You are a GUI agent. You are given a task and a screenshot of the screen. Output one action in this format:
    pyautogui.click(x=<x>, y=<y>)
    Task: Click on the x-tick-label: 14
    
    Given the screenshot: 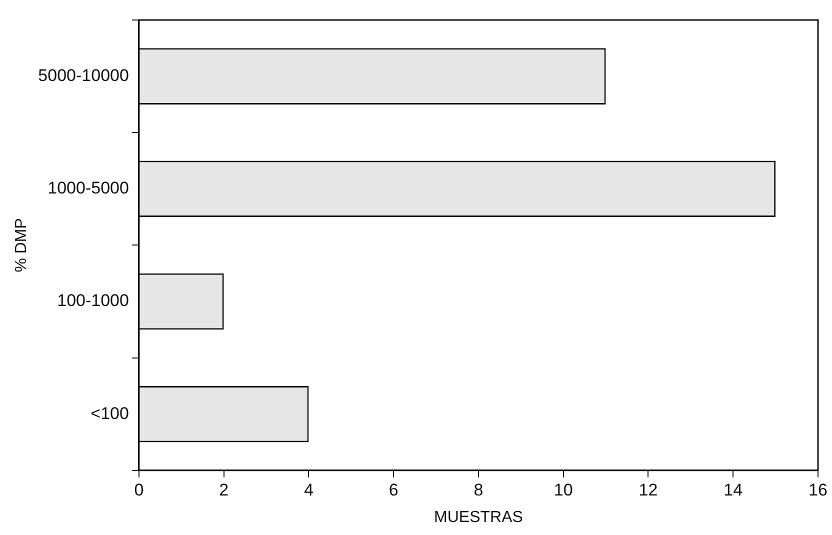 What is the action you would take?
    pyautogui.click(x=733, y=490)
    